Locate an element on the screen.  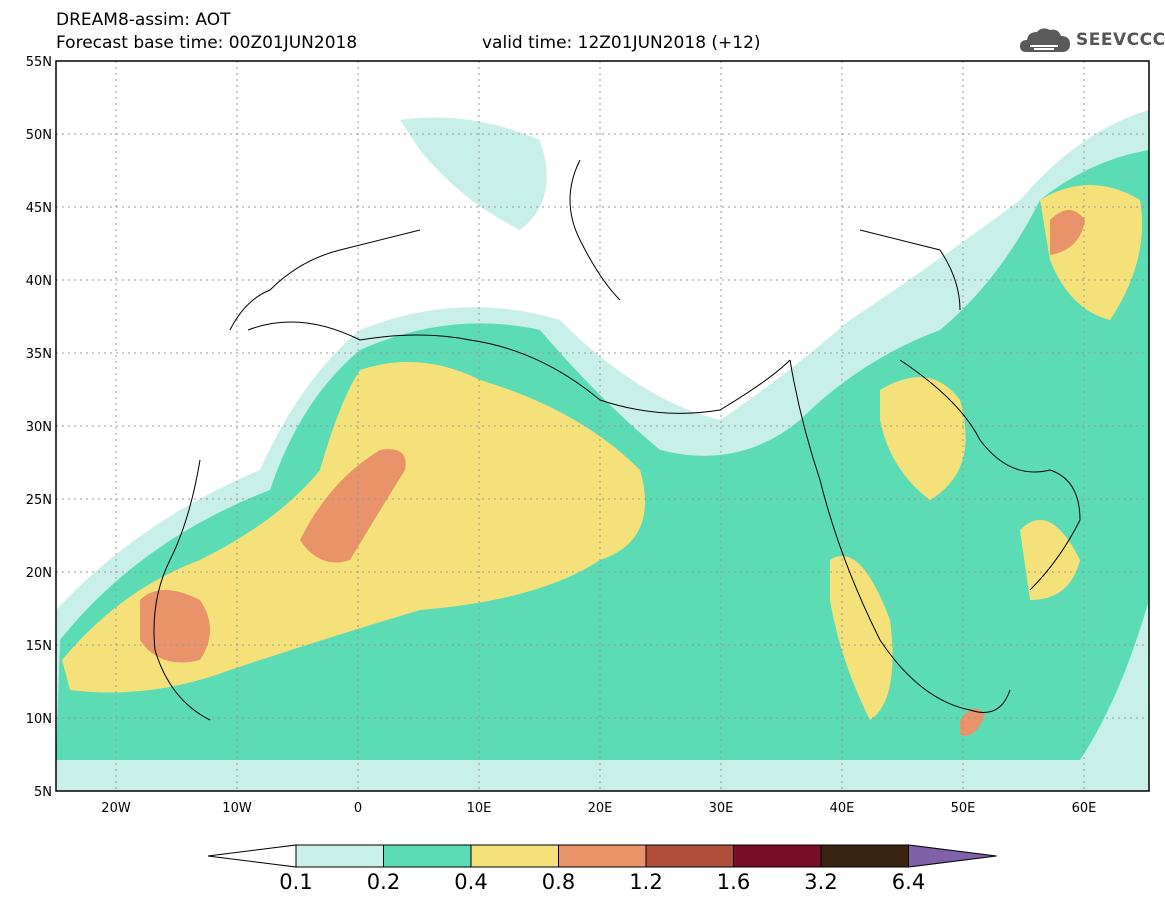
lon-label: 20E is located at coordinates (600, 808).